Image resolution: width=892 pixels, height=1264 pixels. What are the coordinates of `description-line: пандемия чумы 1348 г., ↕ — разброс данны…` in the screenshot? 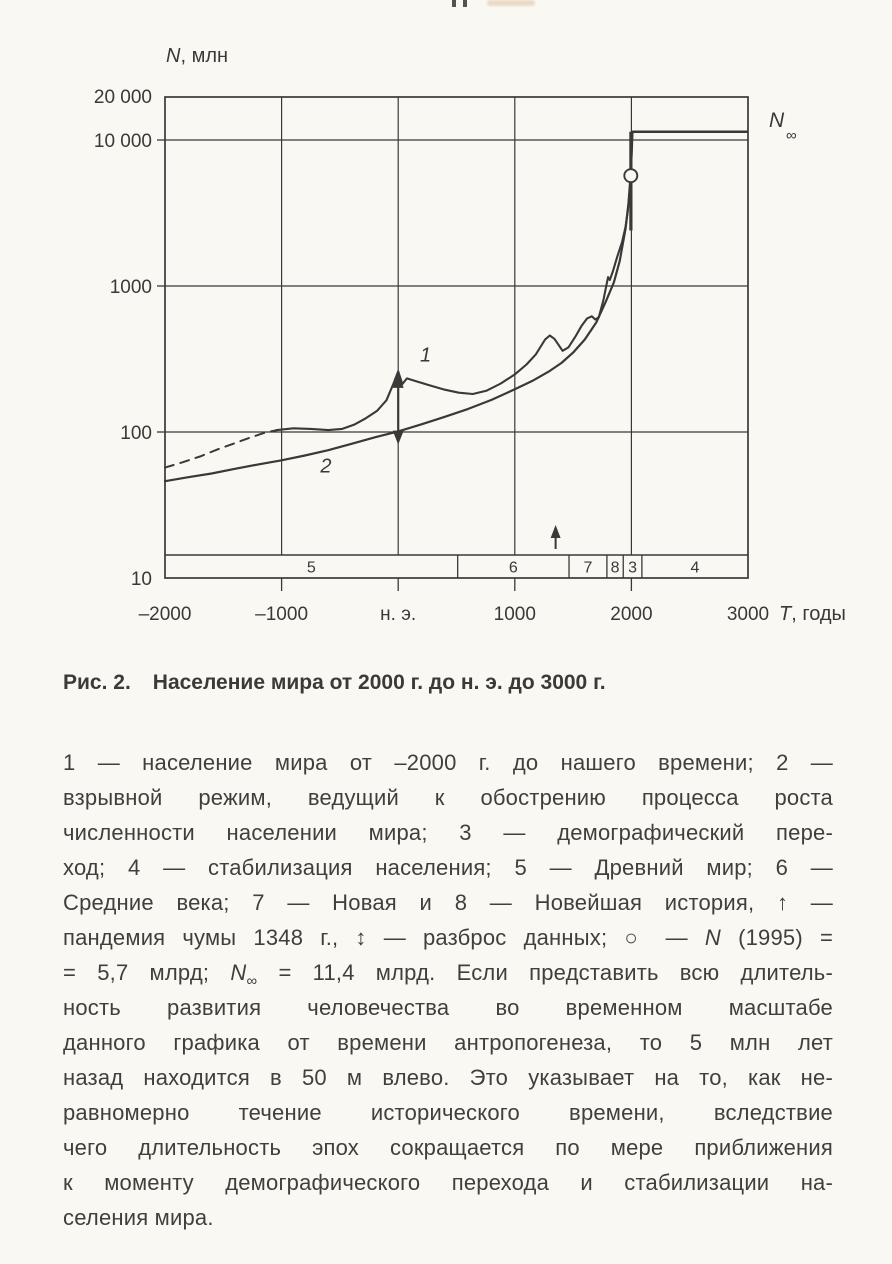 It's located at (448, 937).